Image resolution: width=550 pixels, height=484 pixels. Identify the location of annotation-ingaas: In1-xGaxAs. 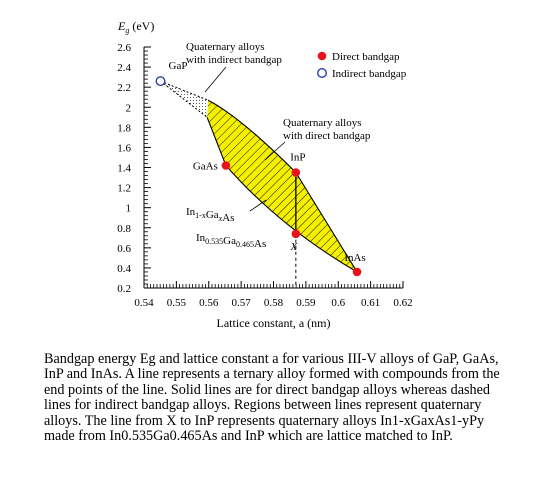
(210, 215).